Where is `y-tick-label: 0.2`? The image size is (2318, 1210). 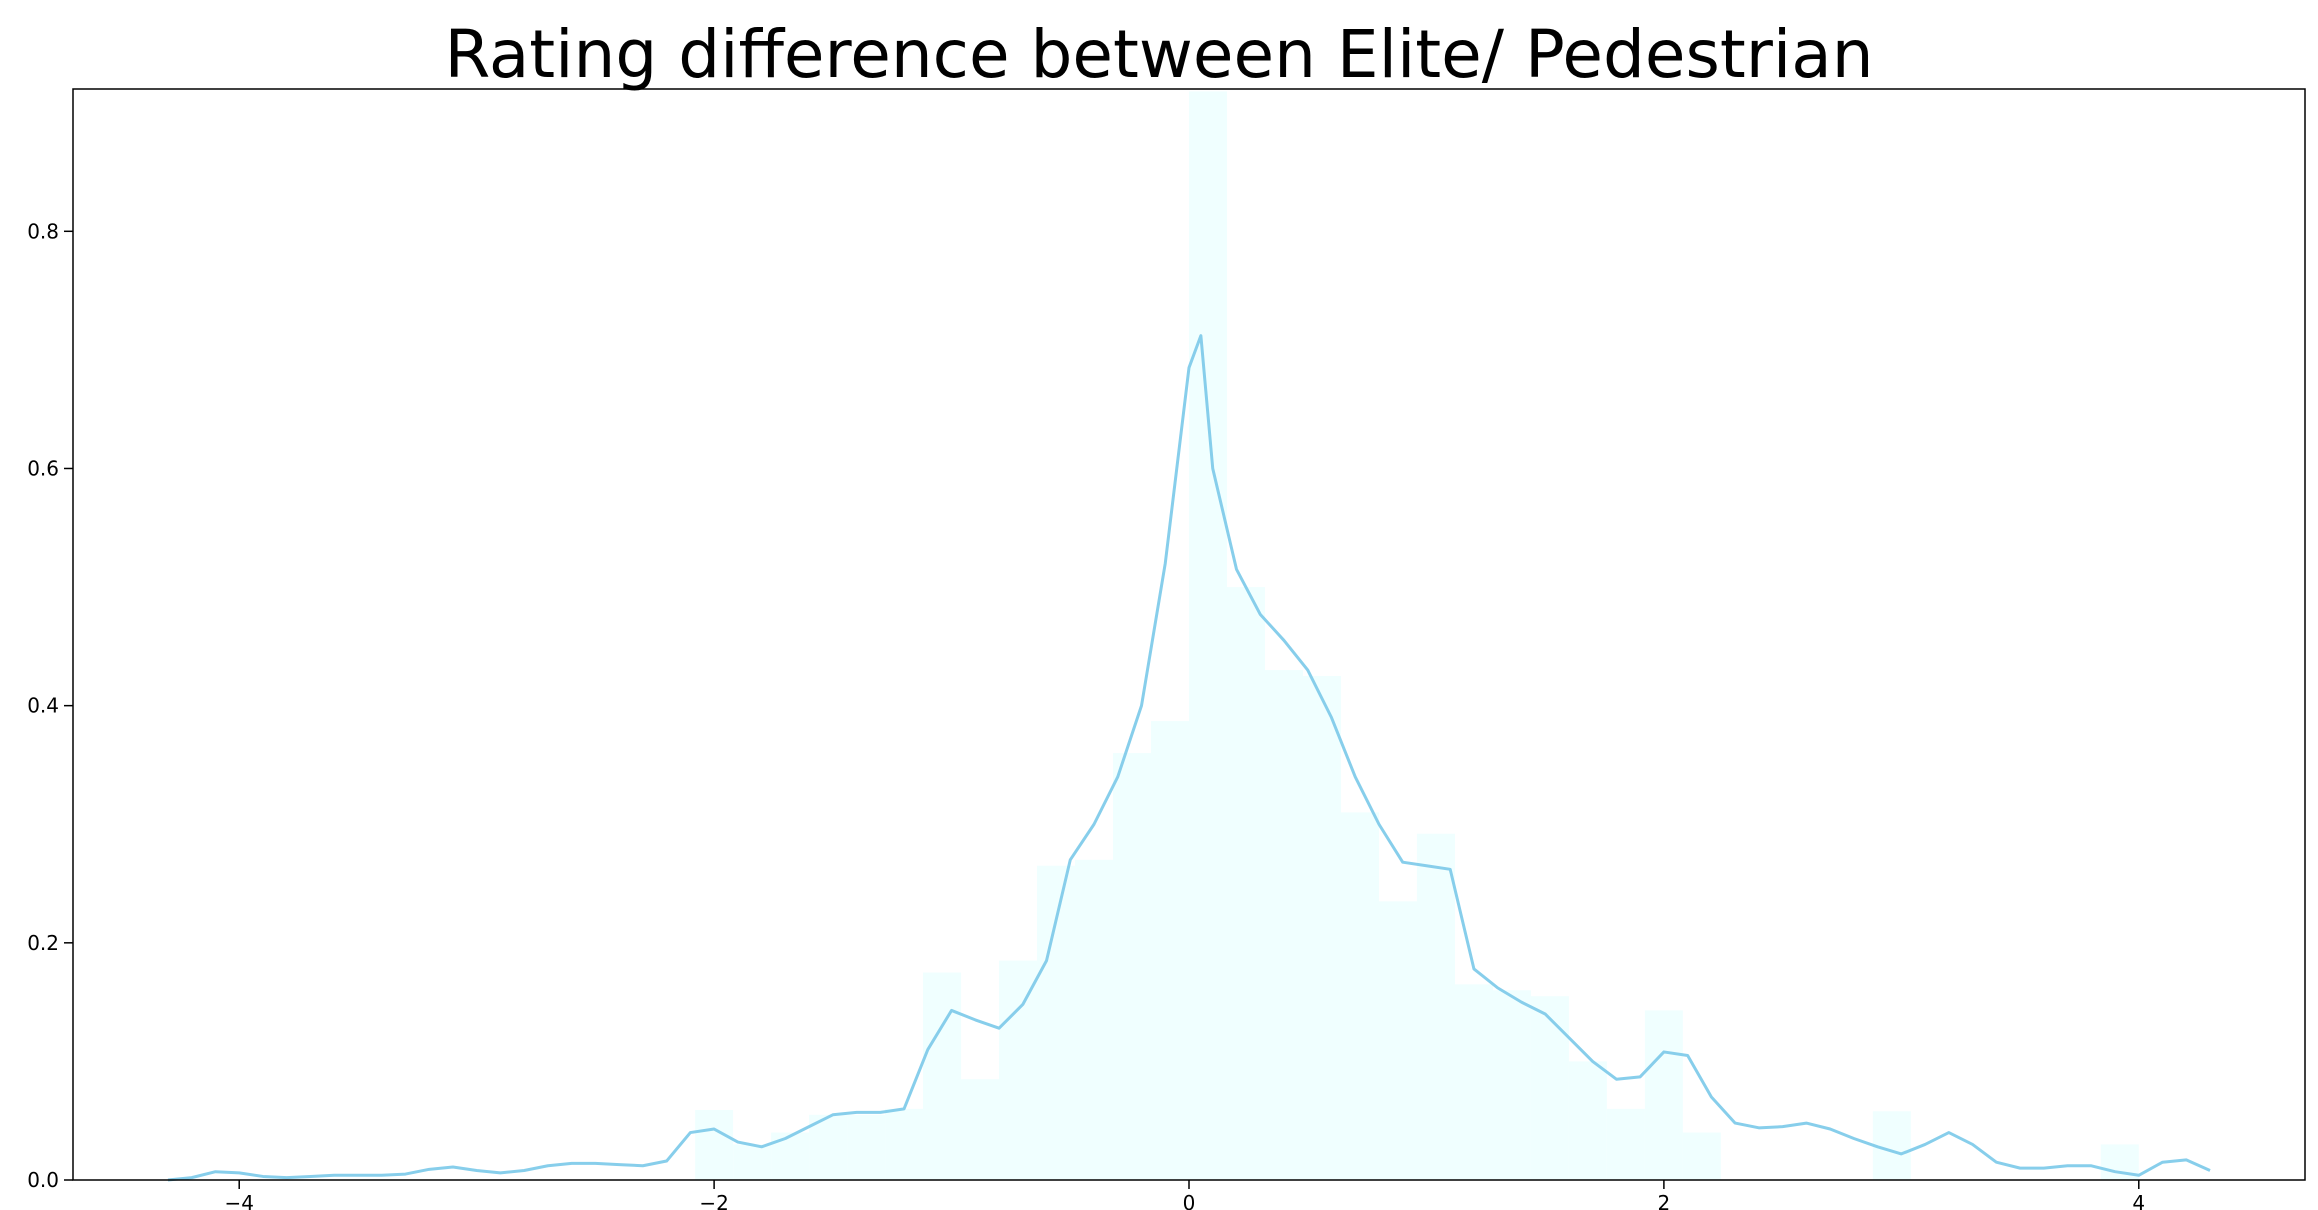 y-tick-label: 0.2 is located at coordinates (43, 943).